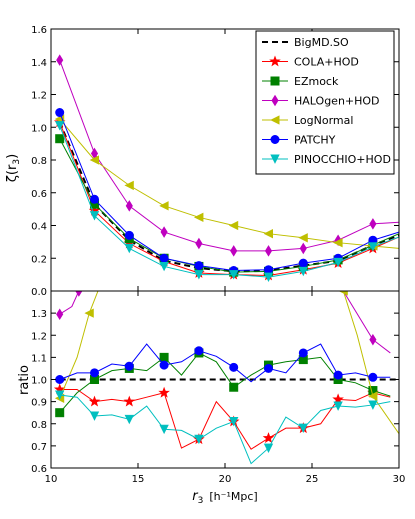 The image size is (415, 519). Describe the element at coordinates (337, 101) in the screenshot. I see `legend-label-halogen-hod: HALOgen+HOD` at that location.